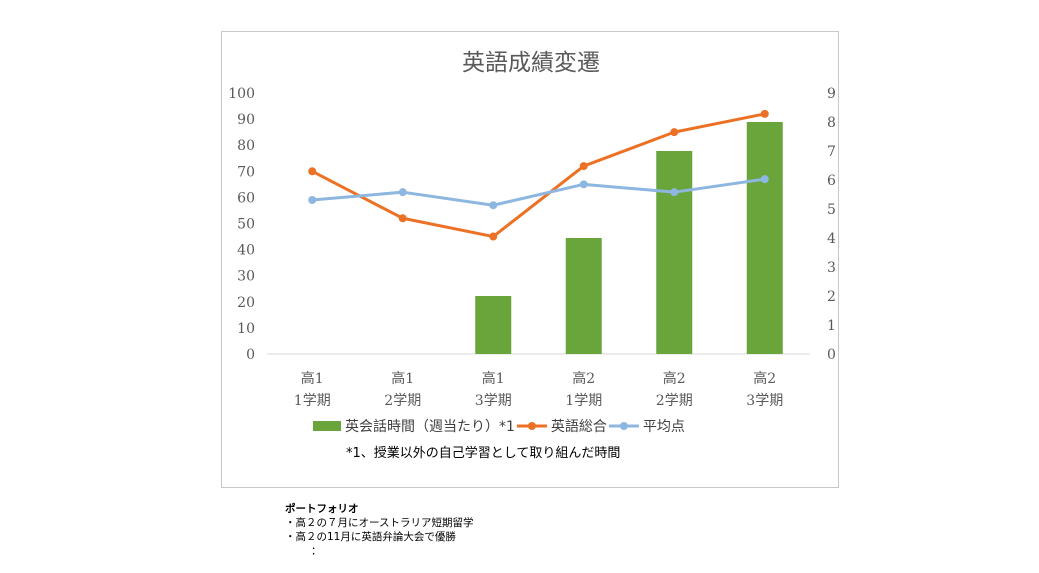  I want to click on right-axis-tick-label: 6, so click(831, 181).